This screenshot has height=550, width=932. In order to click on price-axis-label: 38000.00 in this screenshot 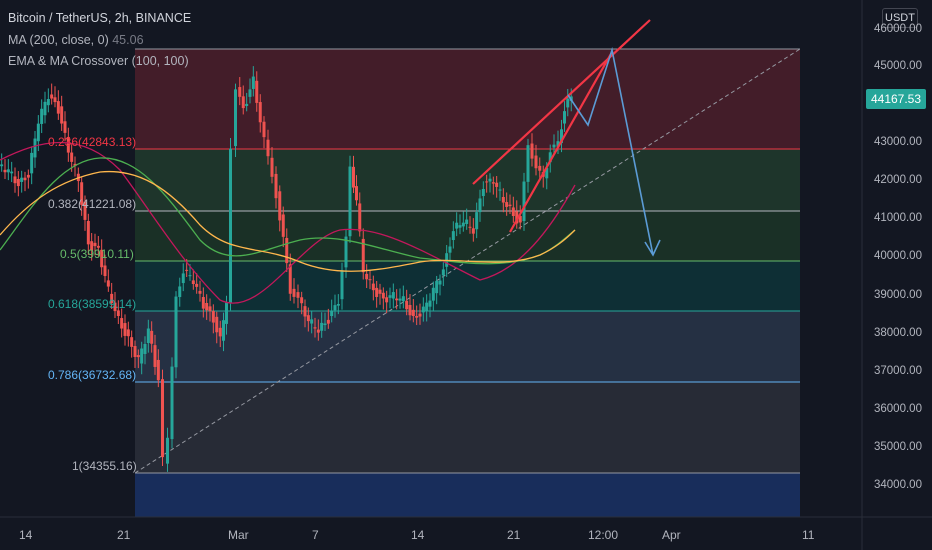, I will do `click(898, 333)`.